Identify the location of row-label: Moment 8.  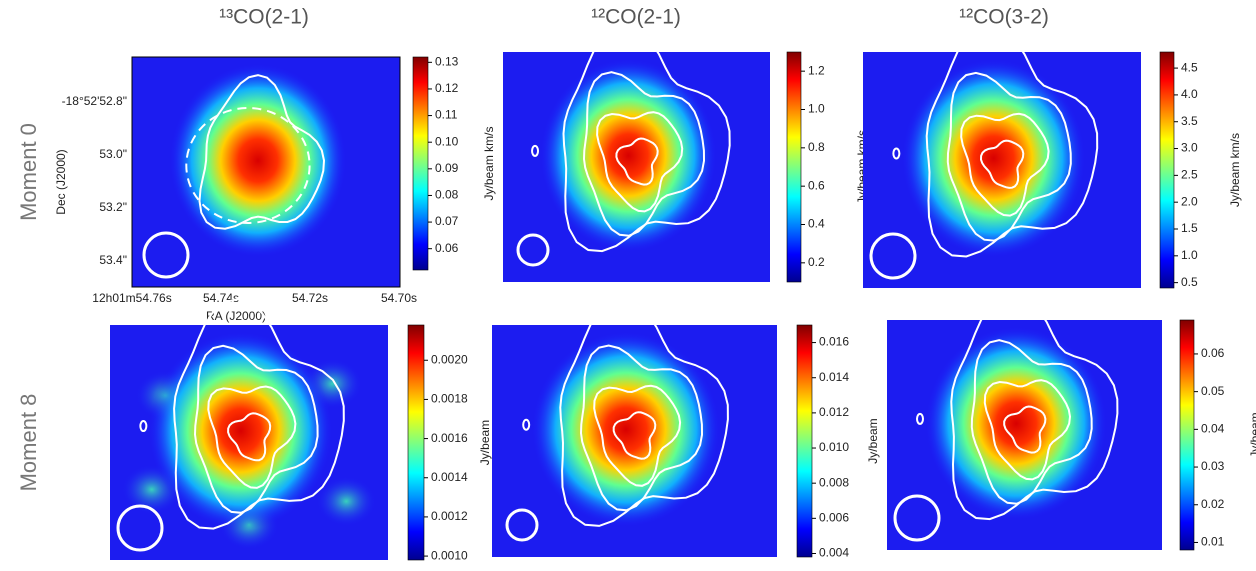
(28, 443).